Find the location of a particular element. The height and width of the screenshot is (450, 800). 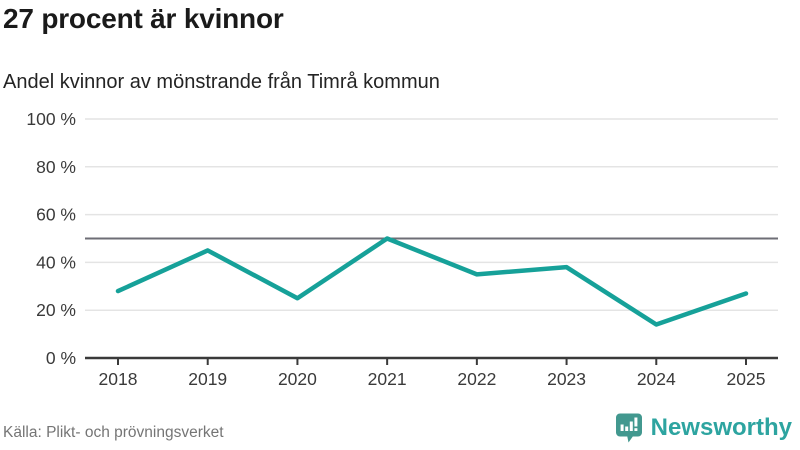

x-tick-label: 2021 is located at coordinates (387, 379).